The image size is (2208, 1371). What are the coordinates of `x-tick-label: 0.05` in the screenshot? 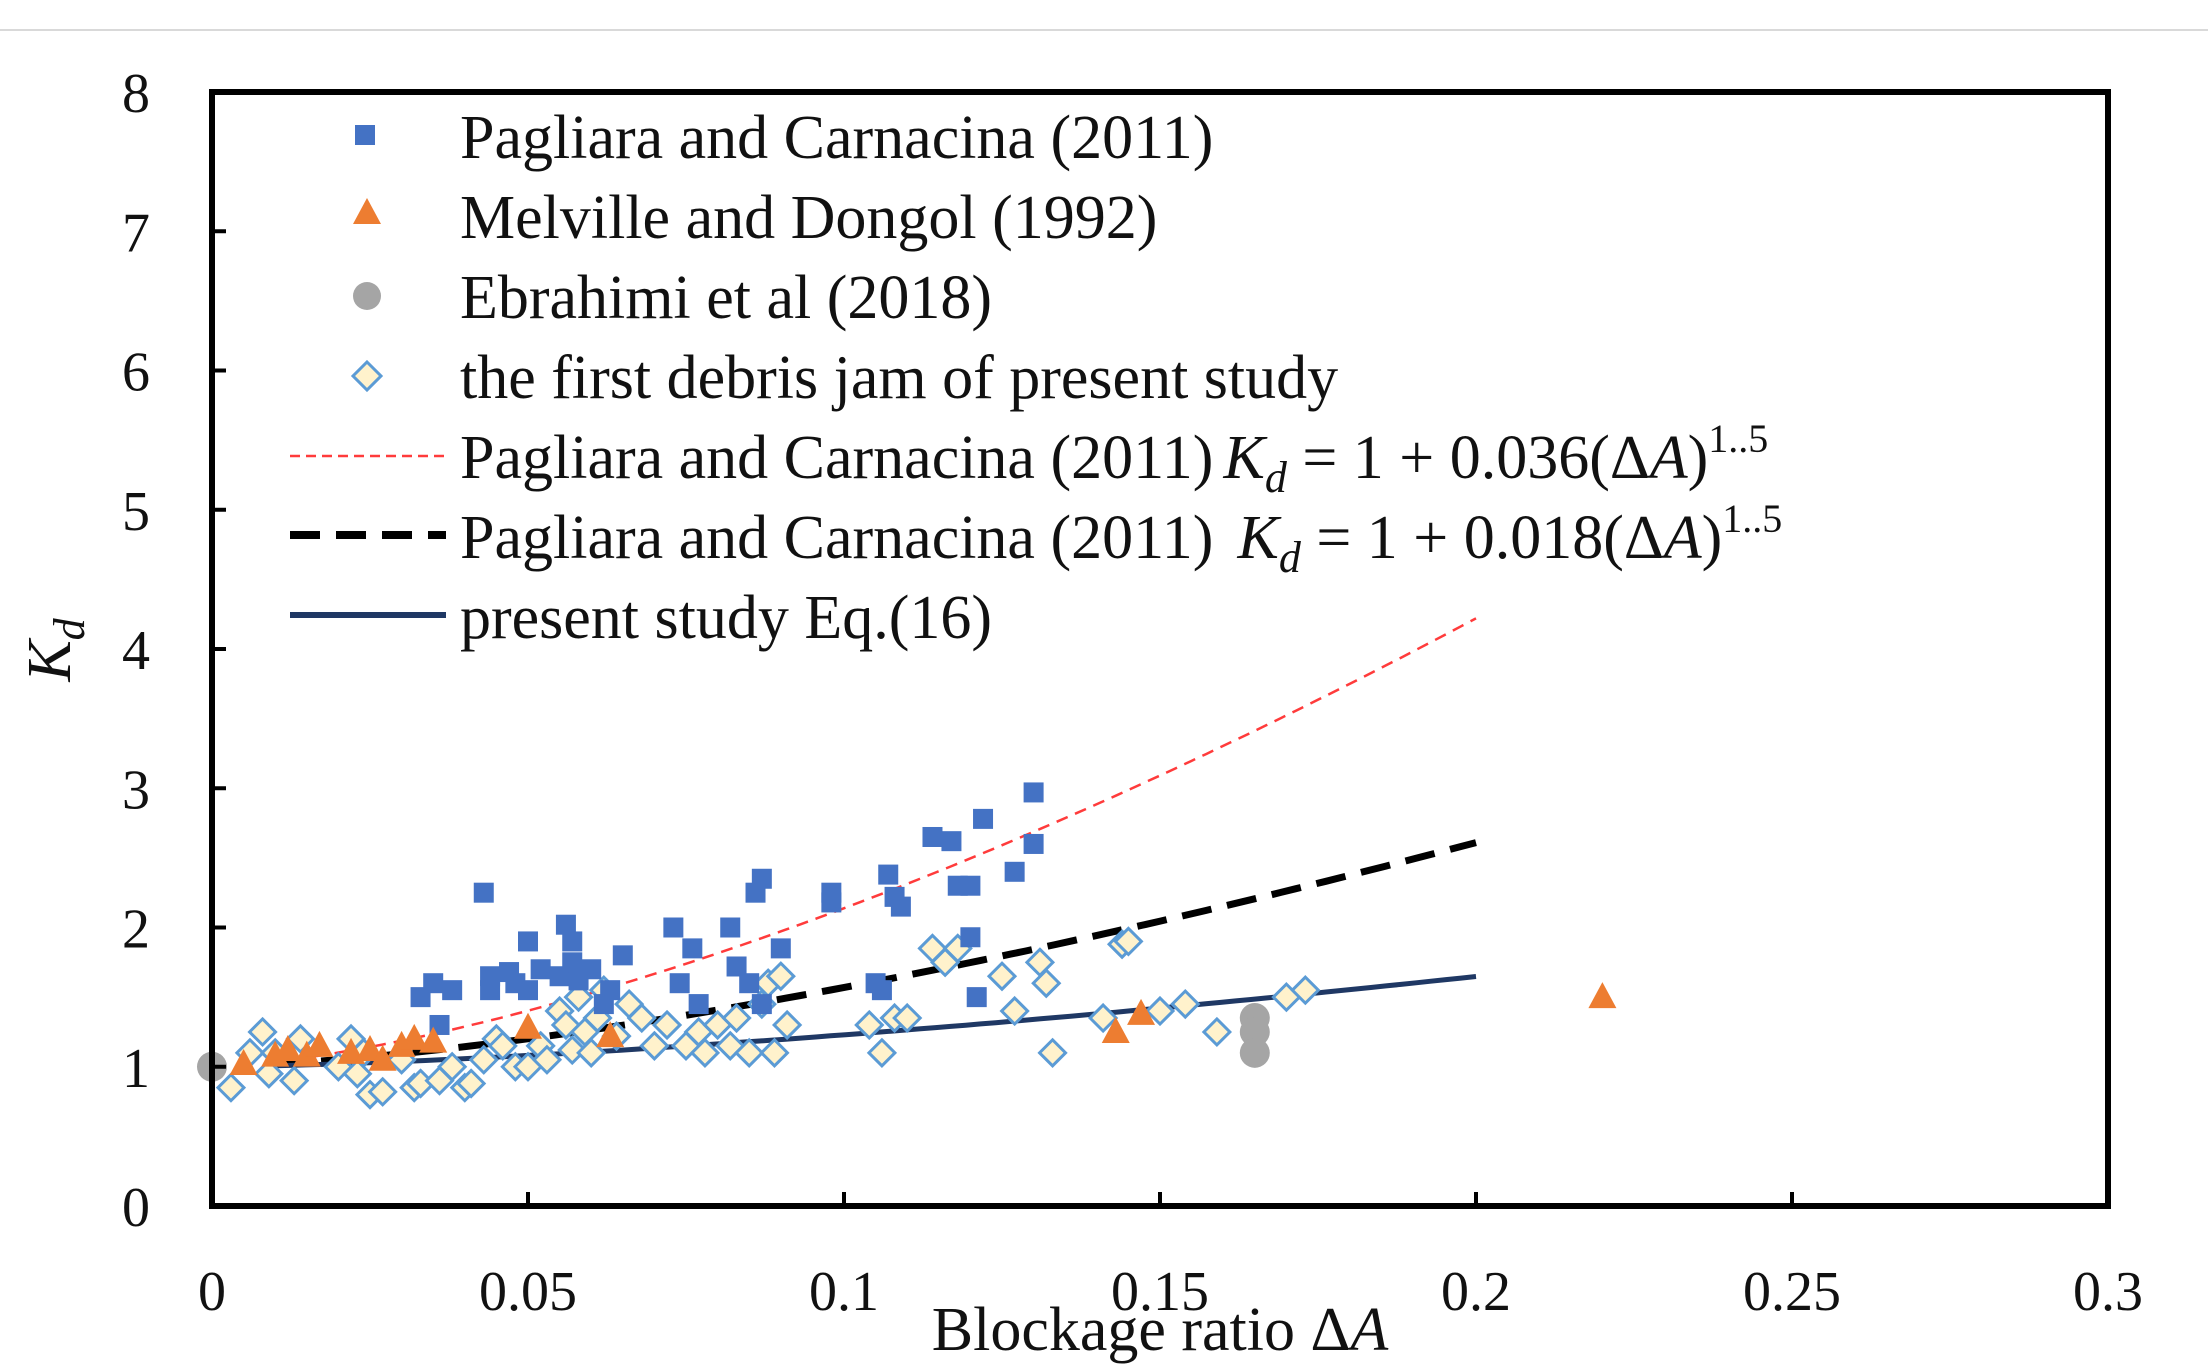 It's located at (528, 1292).